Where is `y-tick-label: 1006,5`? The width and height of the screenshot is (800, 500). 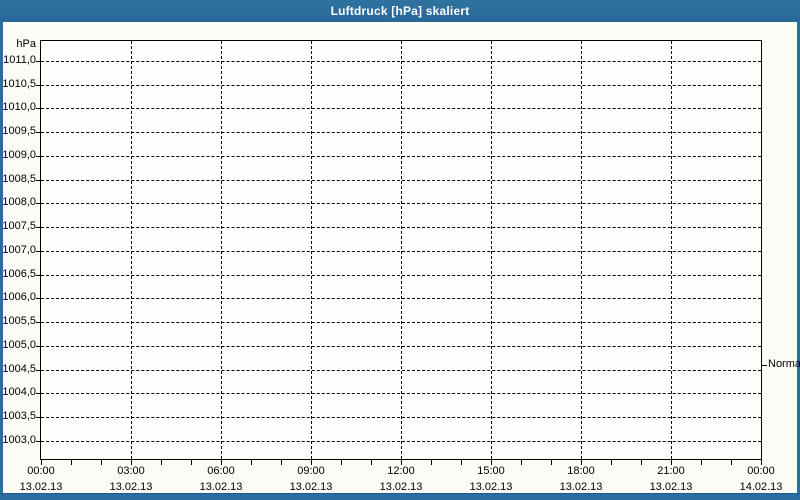
y-tick-label: 1006,5 is located at coordinates (19, 274).